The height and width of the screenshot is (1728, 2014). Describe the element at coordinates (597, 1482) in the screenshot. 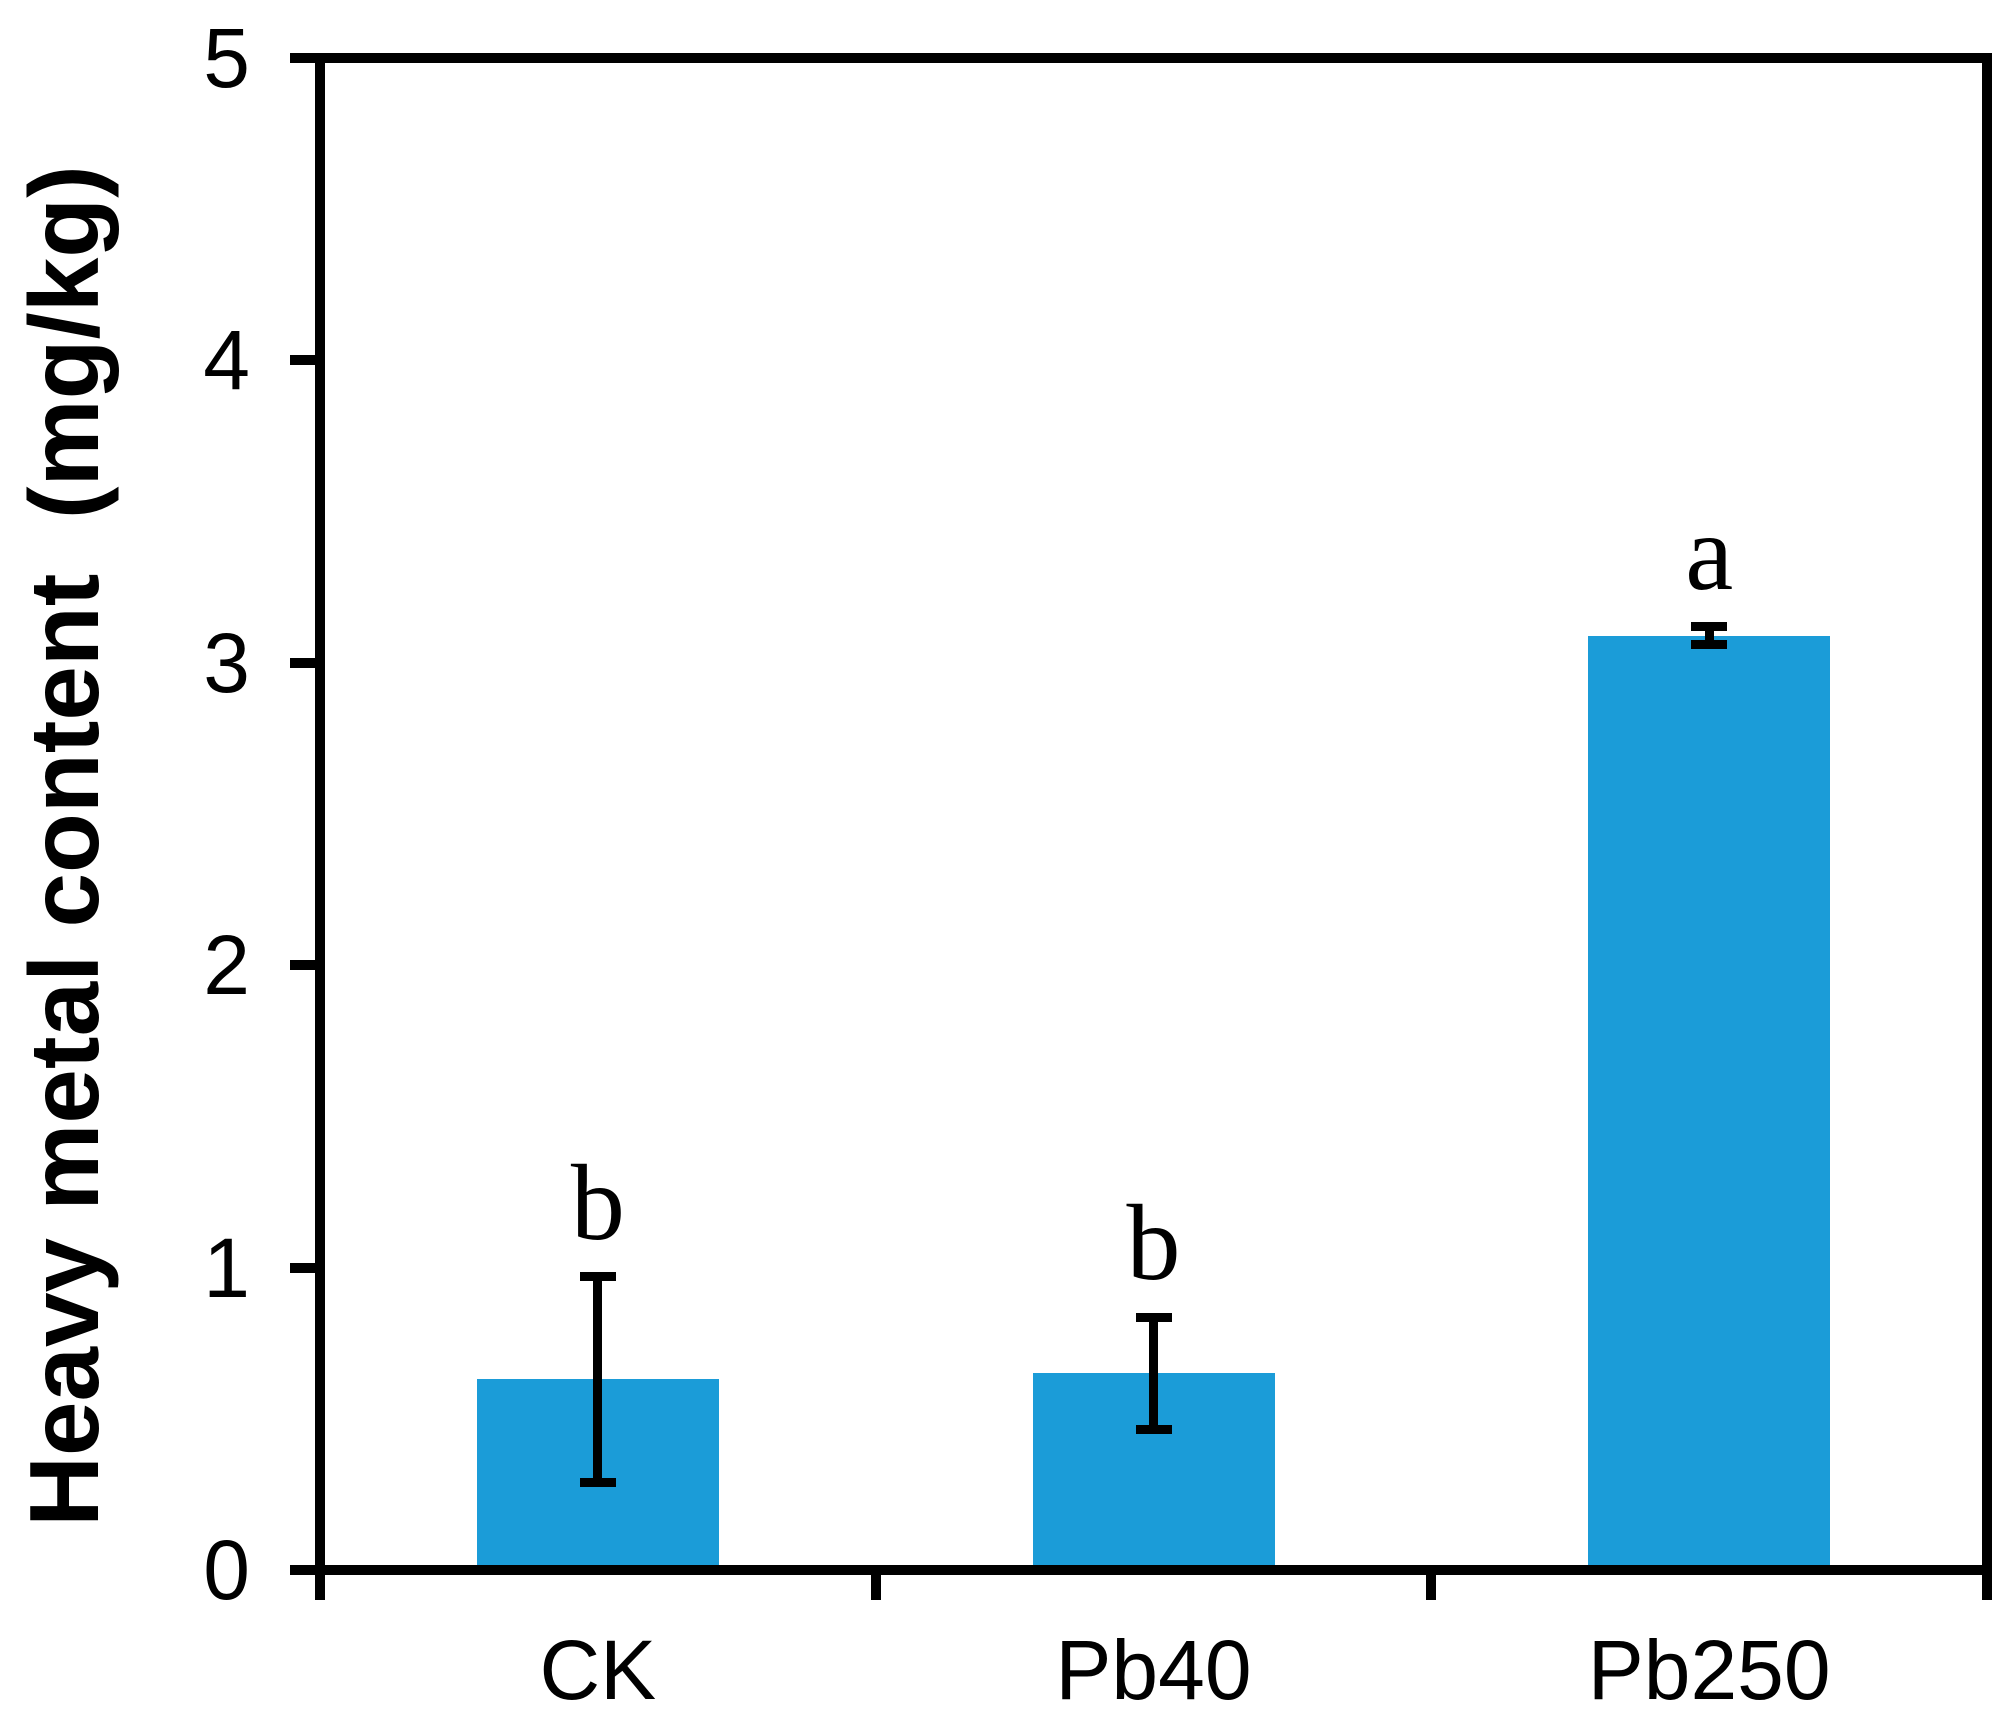

I see `error-bar-cap-bottom-ck` at that location.